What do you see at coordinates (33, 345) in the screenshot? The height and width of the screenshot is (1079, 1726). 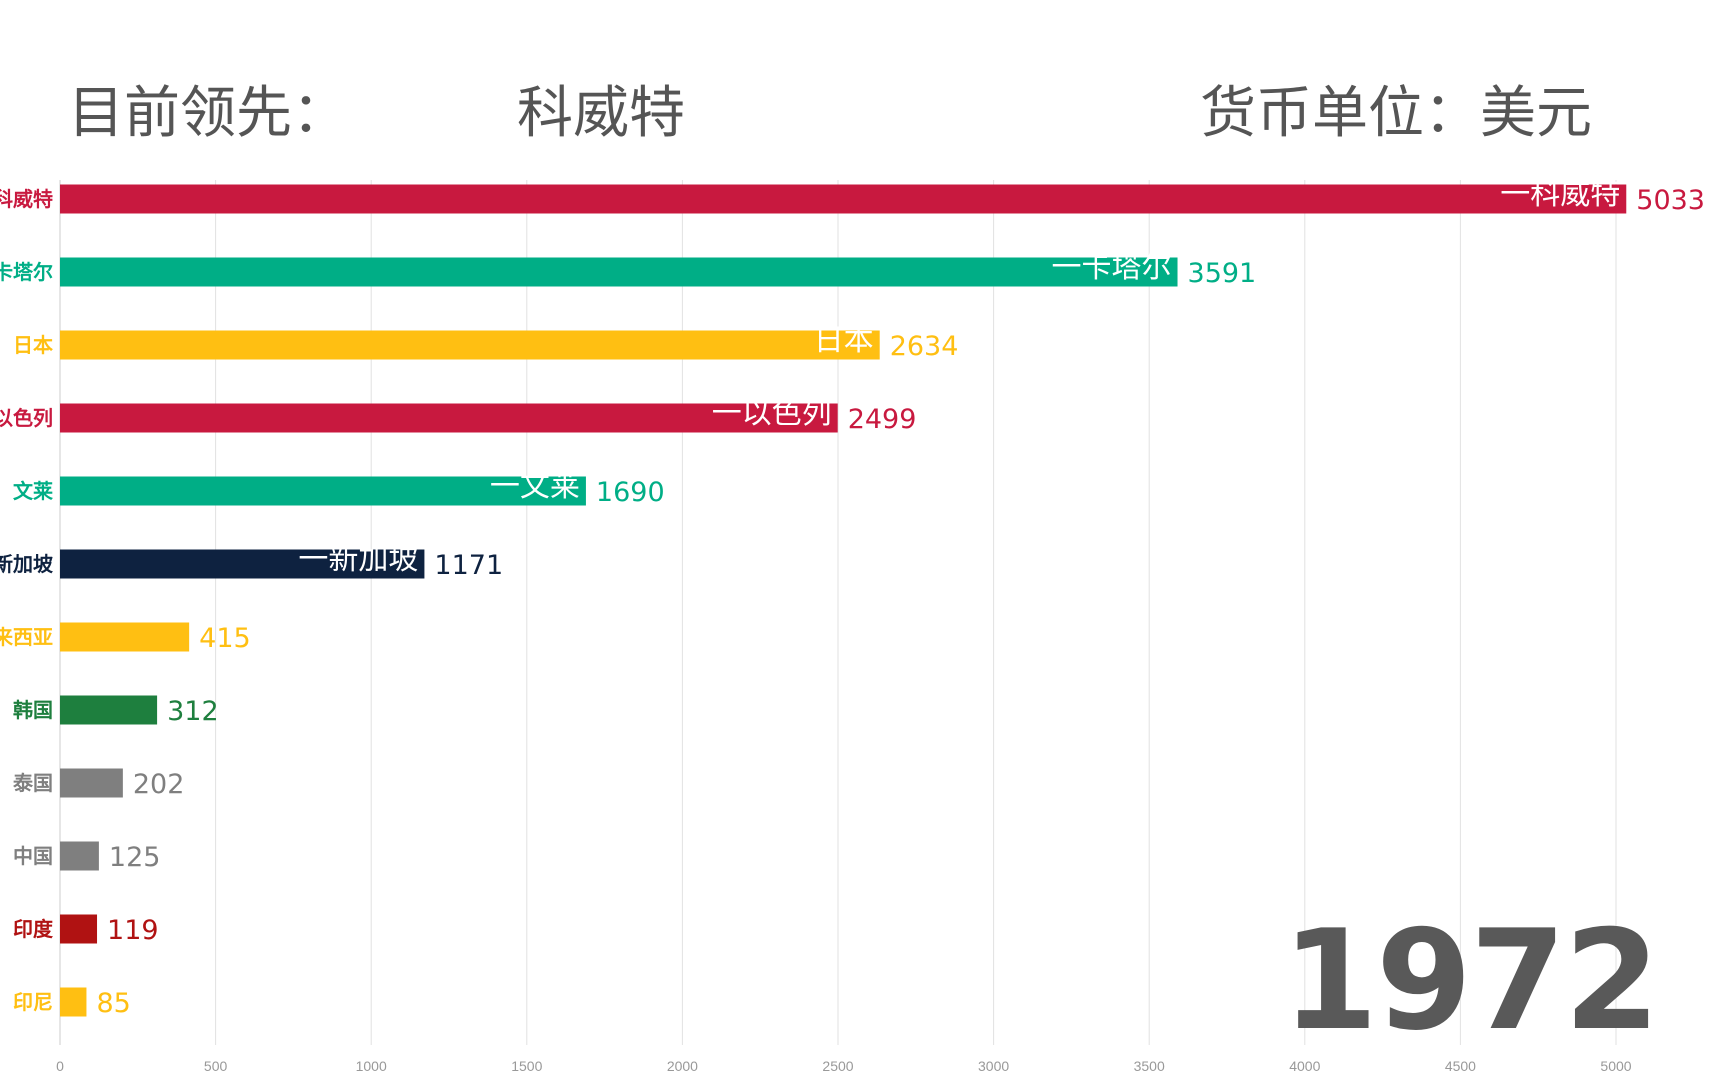 I see `category-label: 日本` at bounding box center [33, 345].